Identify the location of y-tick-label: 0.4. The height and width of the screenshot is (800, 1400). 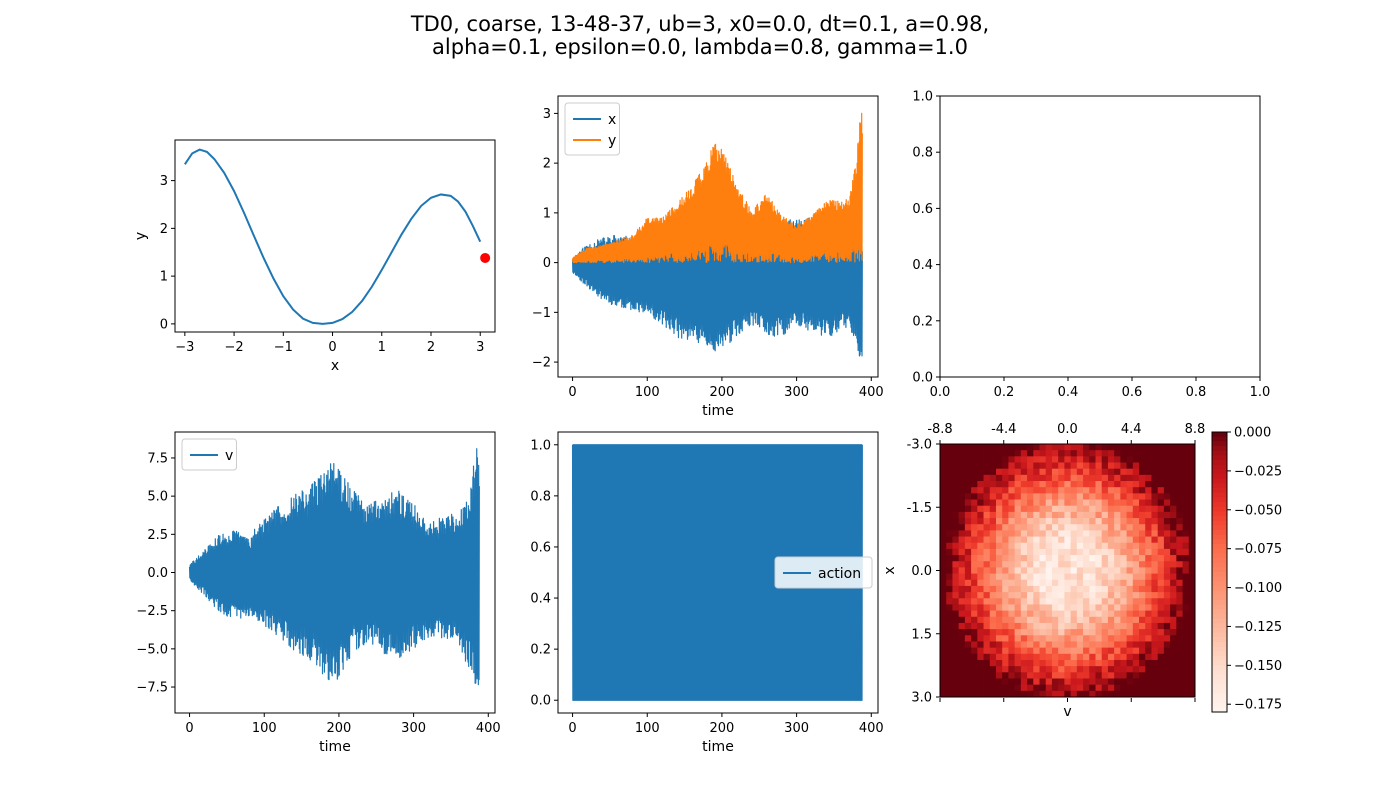
(922, 265).